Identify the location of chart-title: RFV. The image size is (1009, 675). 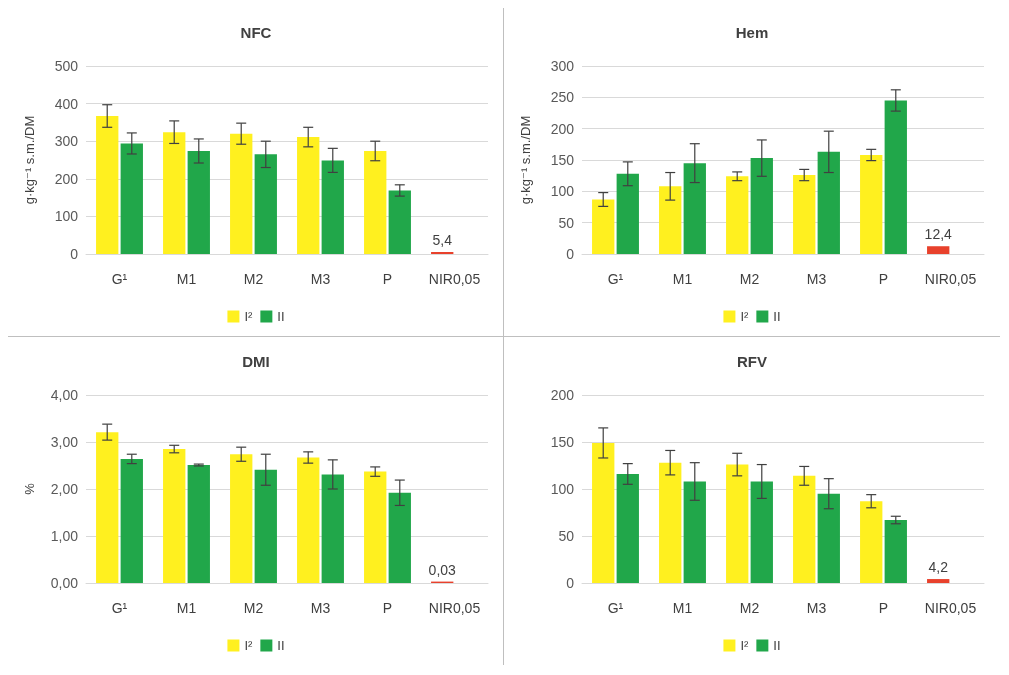
(752, 361).